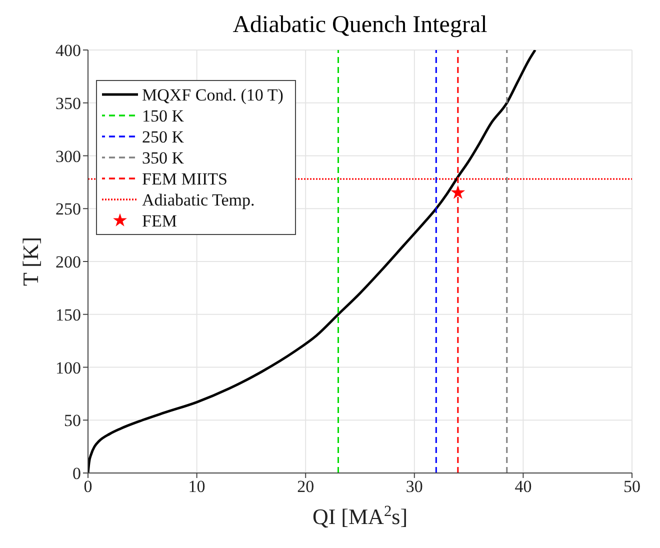 Image resolution: width=660 pixels, height=548 pixels. I want to click on y-tick-label: 400, so click(68, 50).